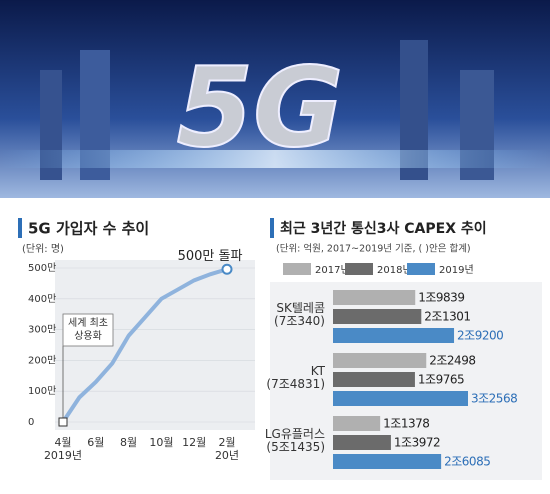 The width and height of the screenshot is (550, 494). Describe the element at coordinates (441, 298) in the screenshot. I see `value-label: 1조9839` at that location.